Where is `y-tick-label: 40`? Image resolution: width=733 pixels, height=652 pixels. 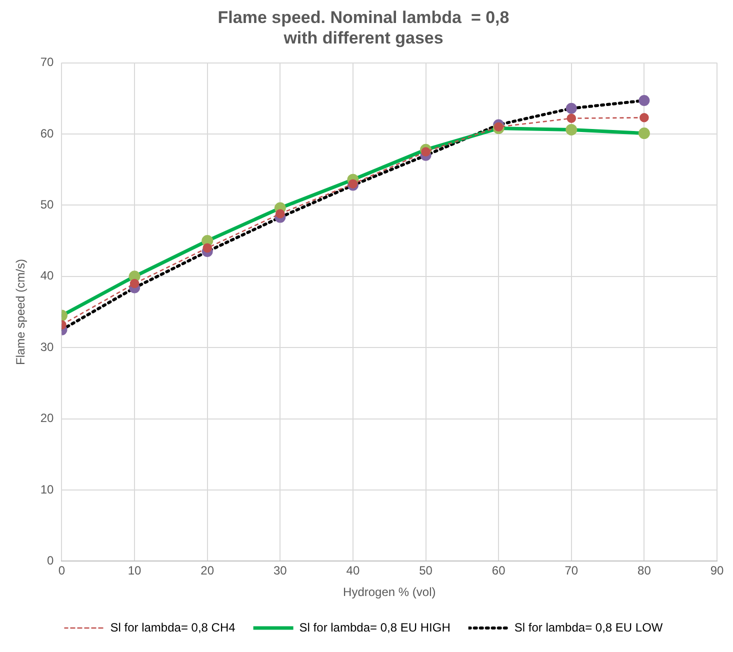 y-tick-label: 40 is located at coordinates (47, 275).